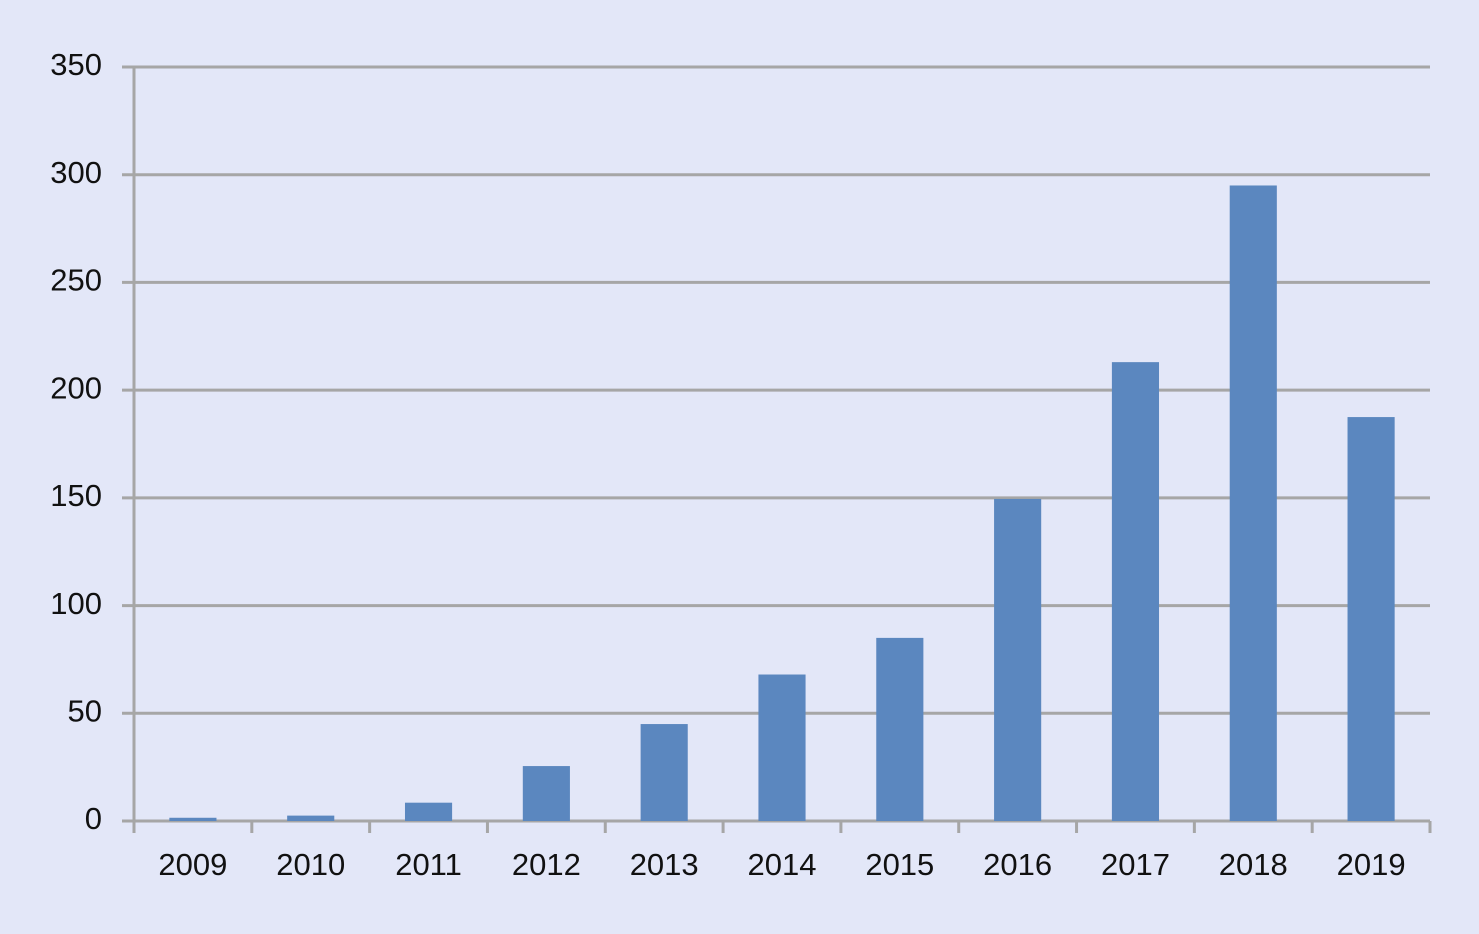 This screenshot has height=934, width=1479. I want to click on x-tick-label: 2011, so click(428, 864).